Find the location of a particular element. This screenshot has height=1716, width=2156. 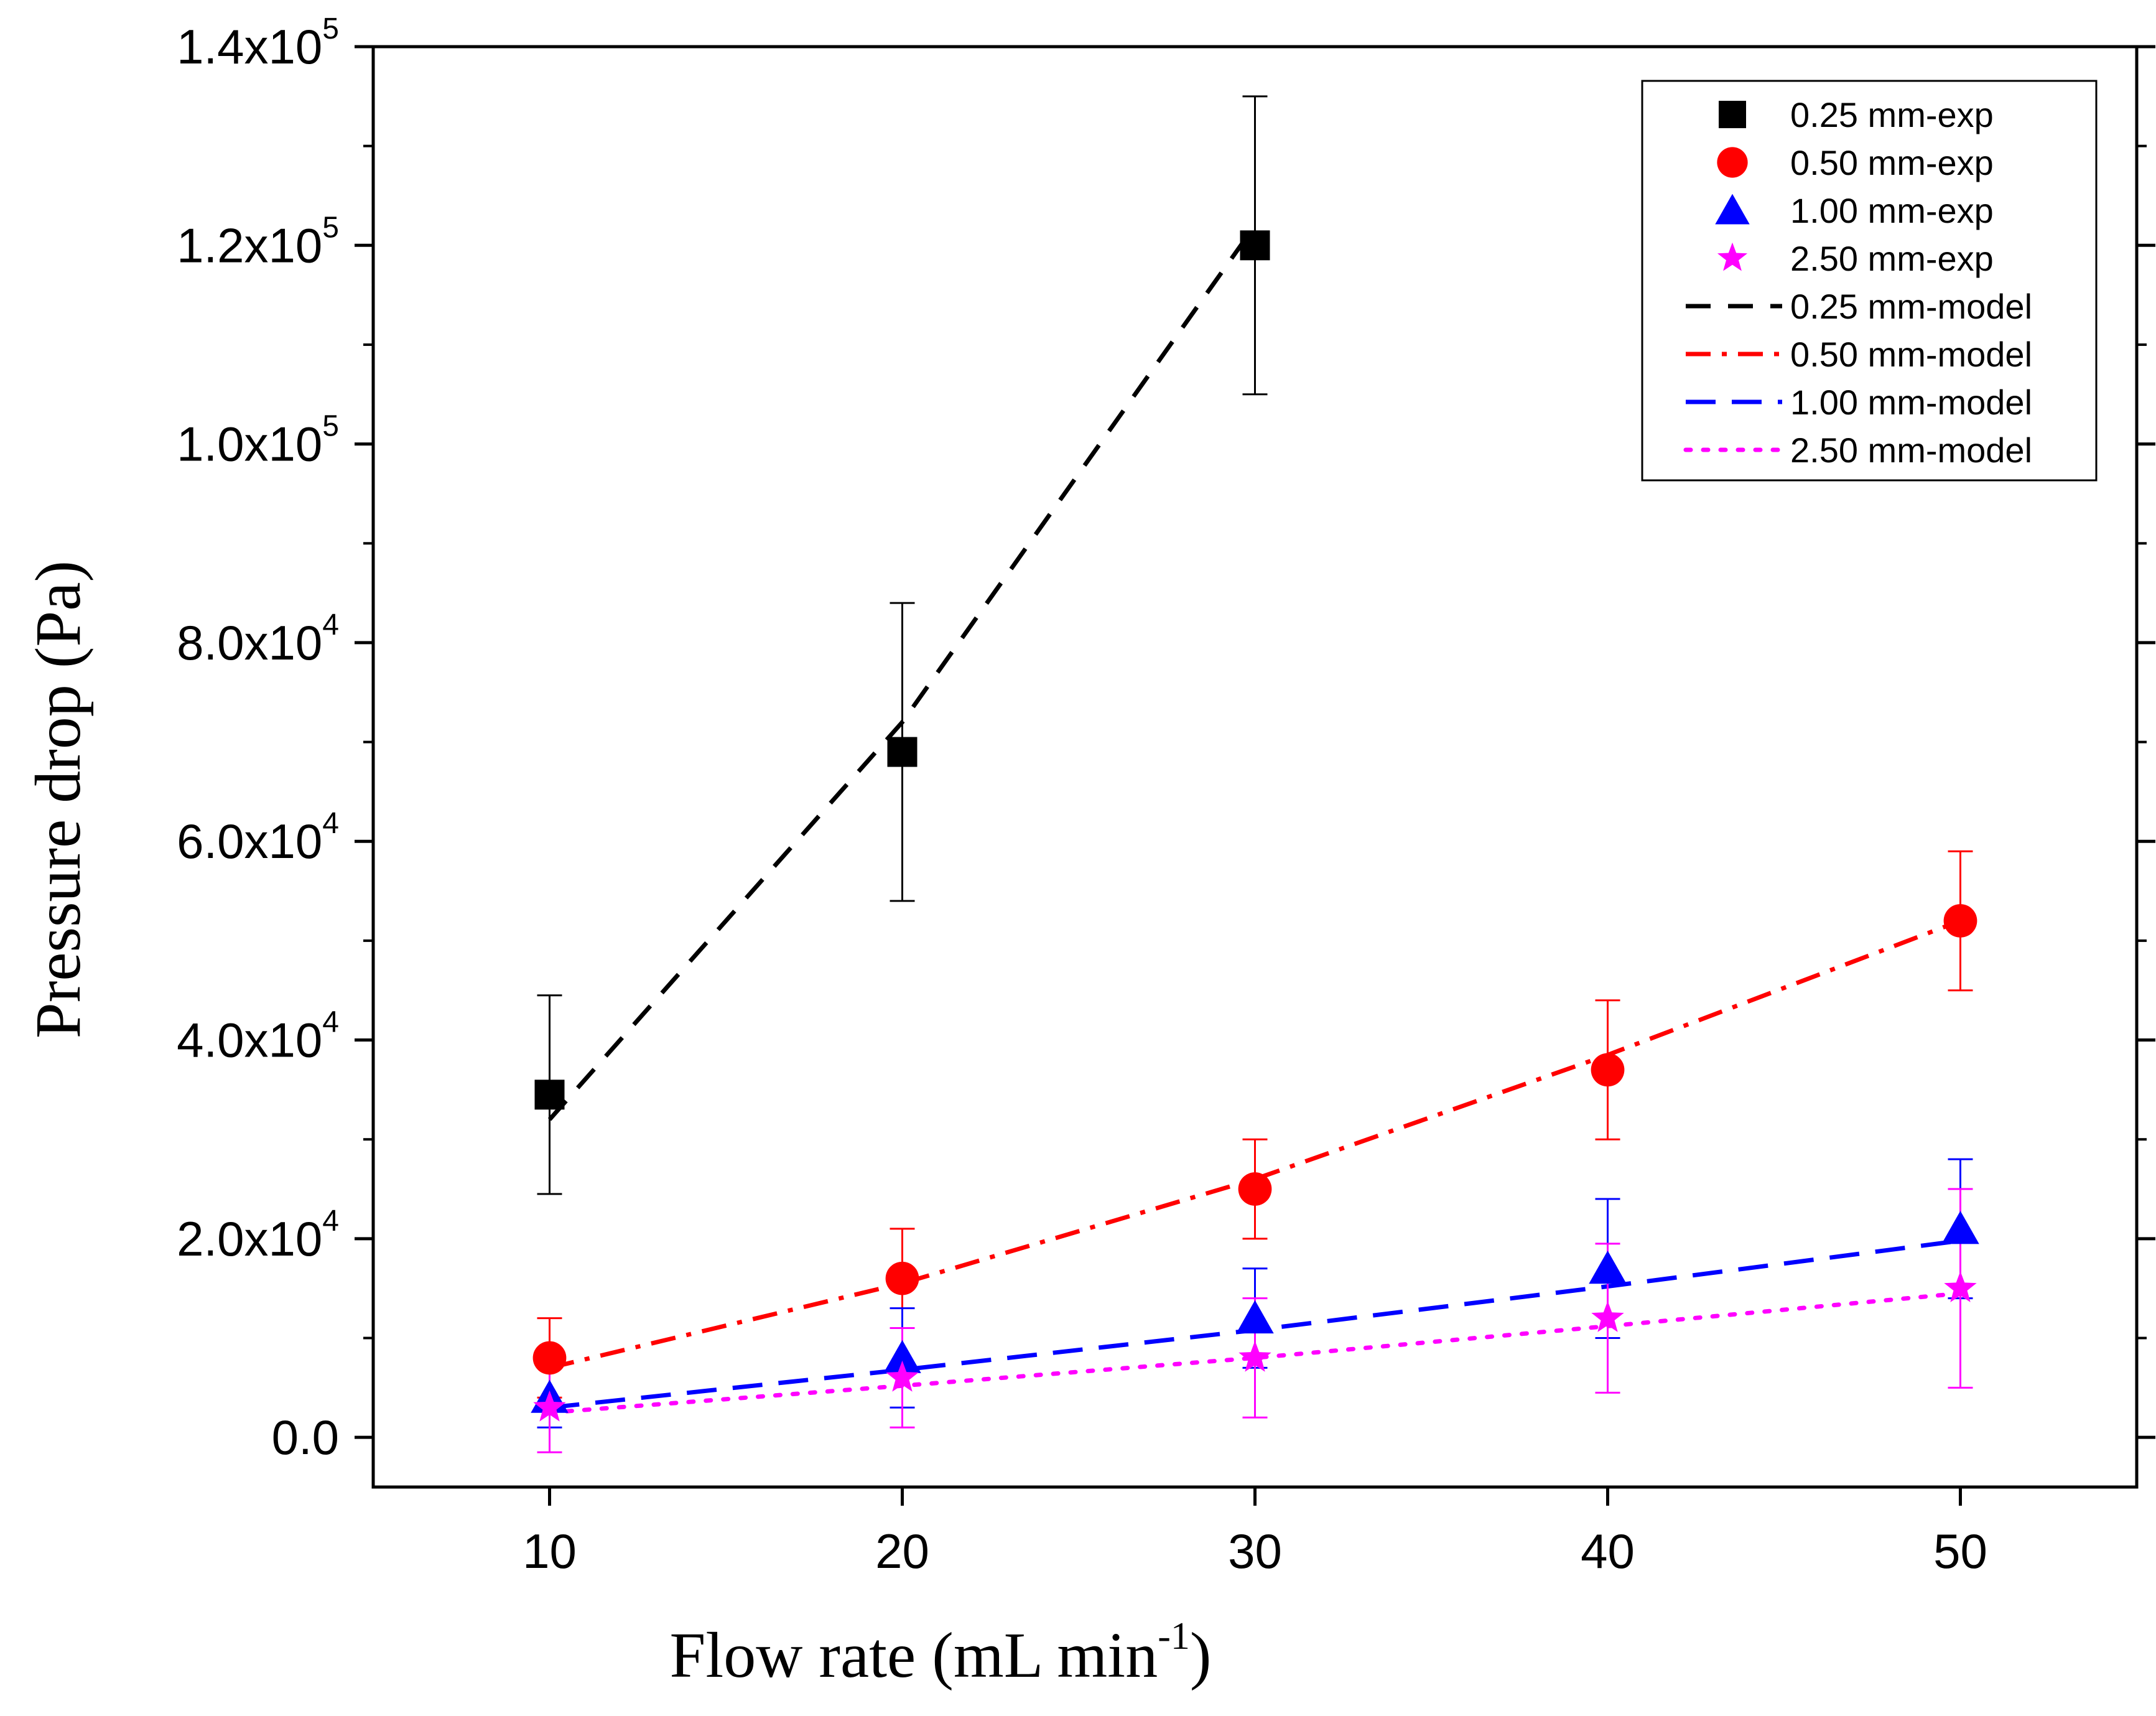

x-axis-title: Flow rate (mL min-1) is located at coordinates (941, 1653).